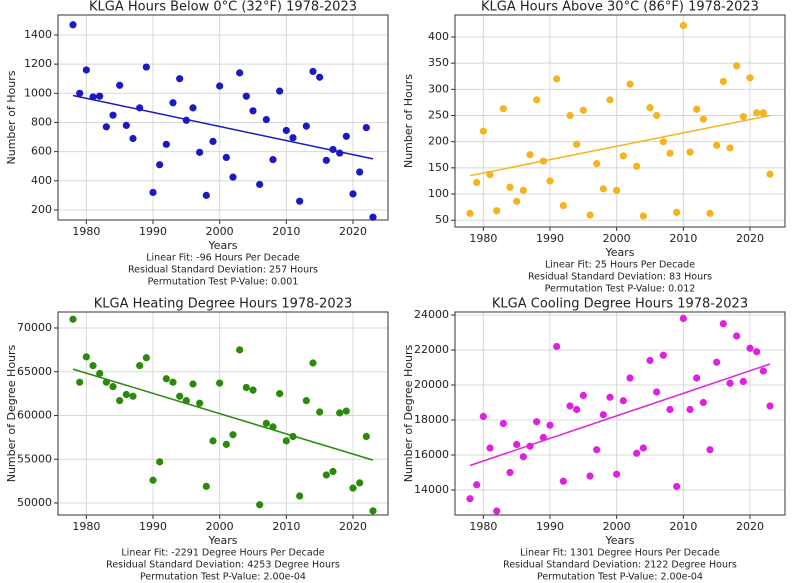 This screenshot has width=800, height=583. What do you see at coordinates (619, 252) in the screenshot?
I see `x-axis-label: Years` at bounding box center [619, 252].